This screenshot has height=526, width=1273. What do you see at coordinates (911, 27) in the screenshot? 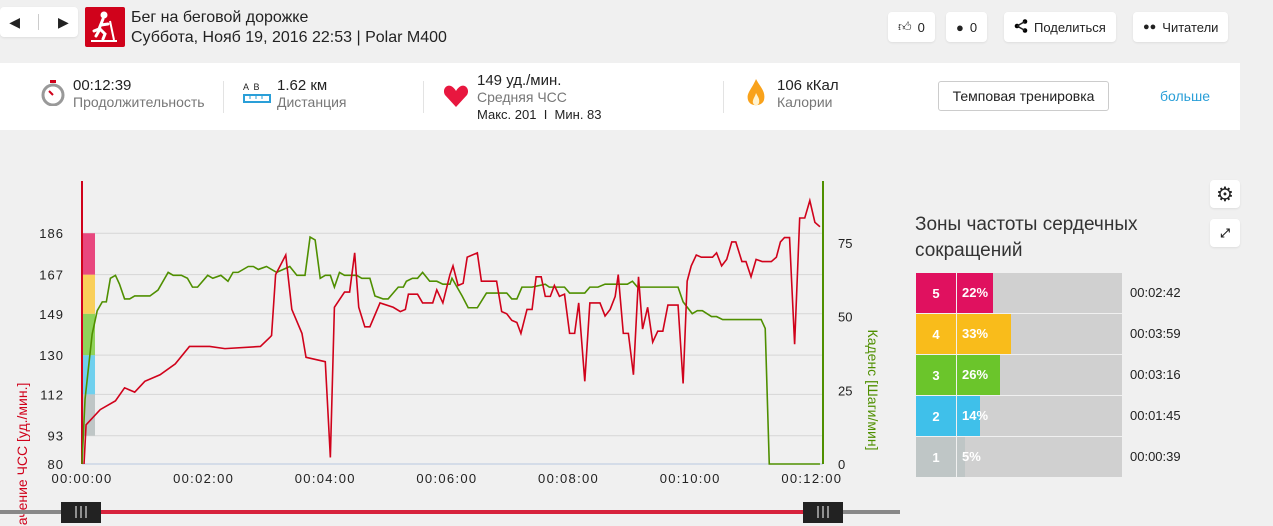
I see `like-button: 👍︎ 0` at bounding box center [911, 27].